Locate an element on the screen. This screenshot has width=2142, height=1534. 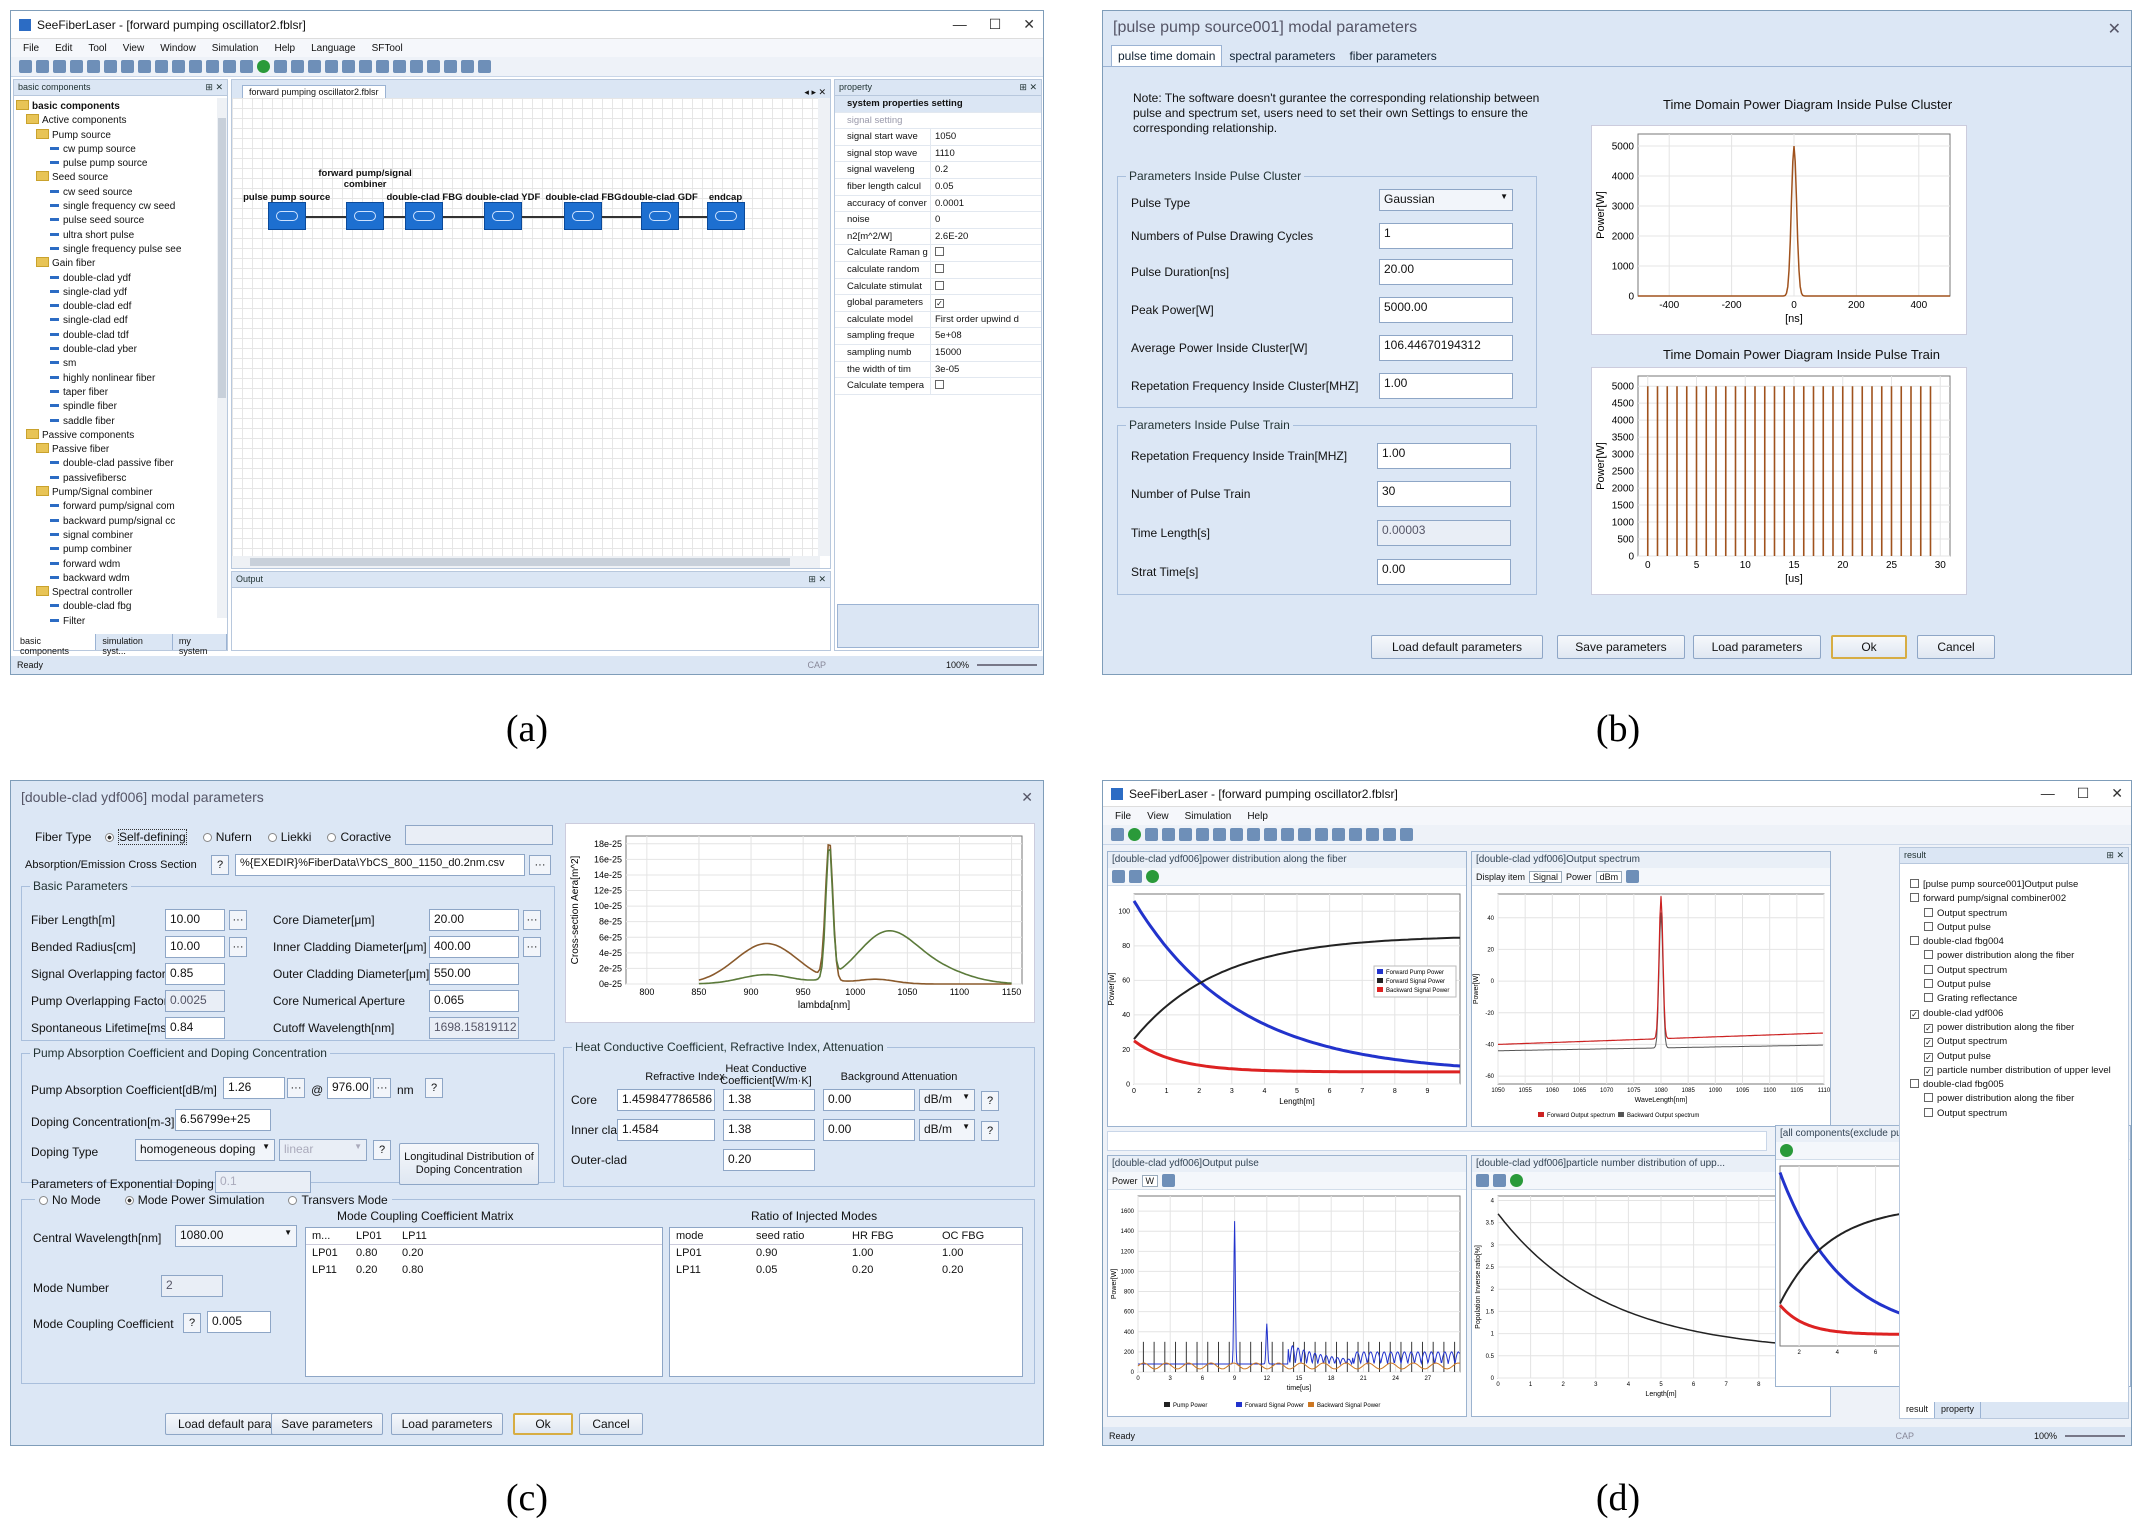
dialog-button: Ok is located at coordinates (543, 1424).